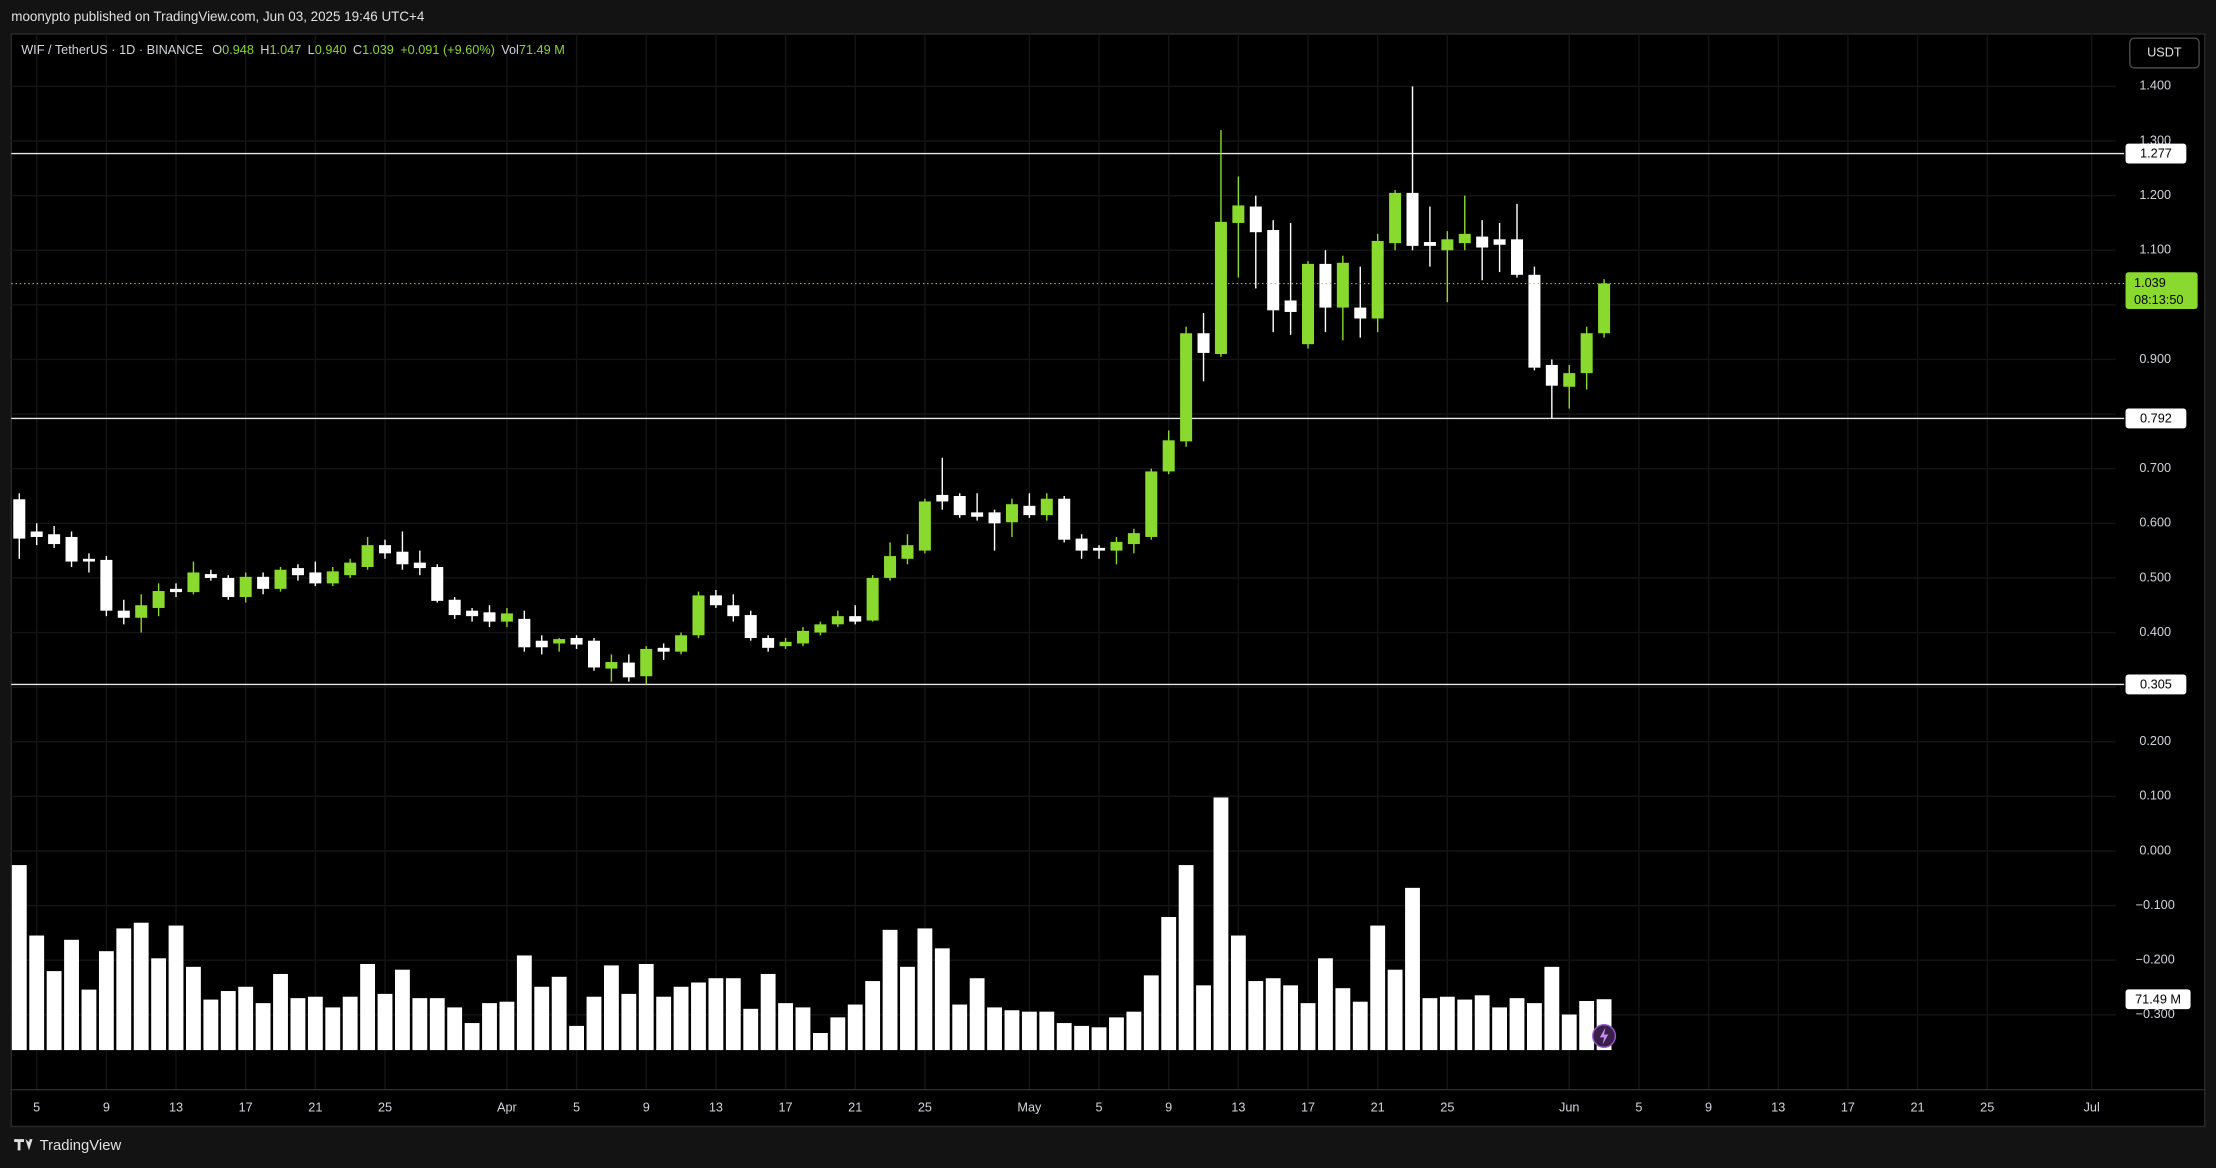  I want to click on event-icon-bolt, so click(1604, 1036).